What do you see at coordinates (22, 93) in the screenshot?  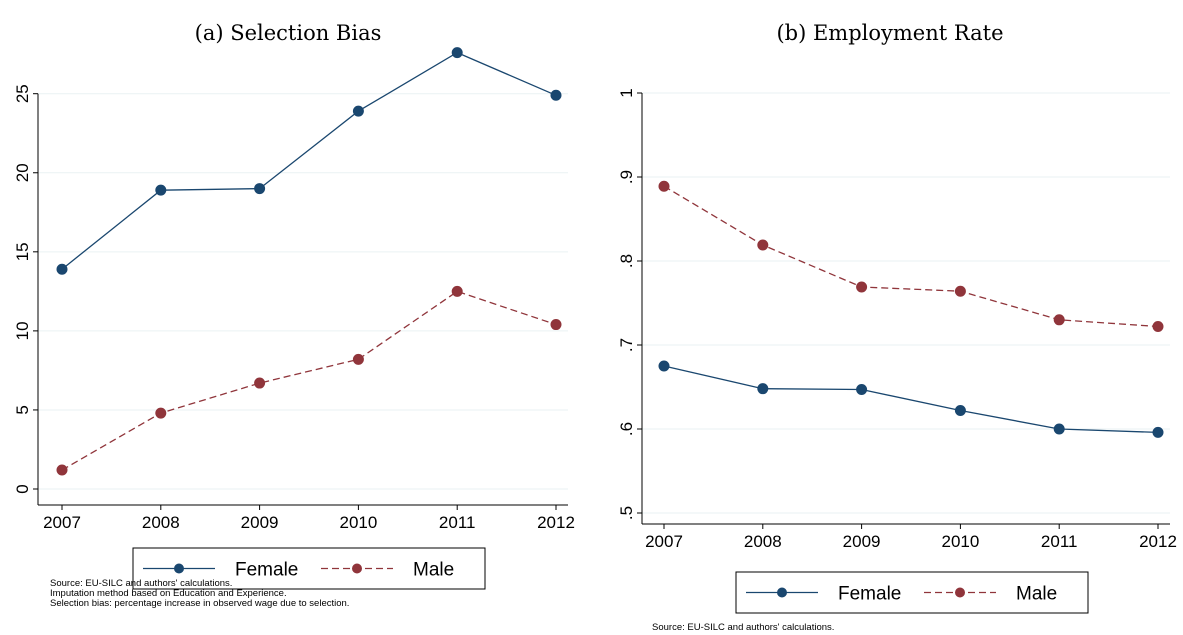 I see `y-tick-label: 25` at bounding box center [22, 93].